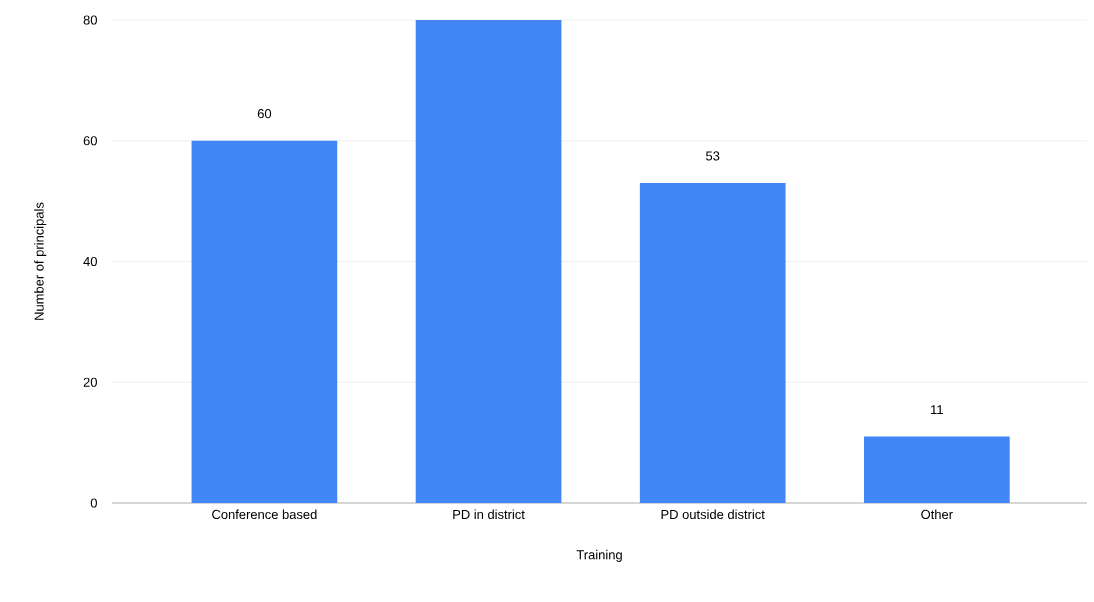  What do you see at coordinates (264, 514) in the screenshot?
I see `x-tick-label: Conference based` at bounding box center [264, 514].